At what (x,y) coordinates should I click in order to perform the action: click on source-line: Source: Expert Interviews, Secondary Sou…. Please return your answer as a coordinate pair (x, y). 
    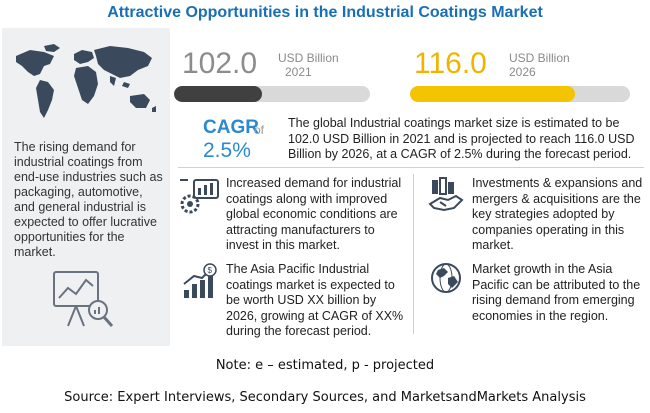
    Looking at the image, I should click on (325, 397).